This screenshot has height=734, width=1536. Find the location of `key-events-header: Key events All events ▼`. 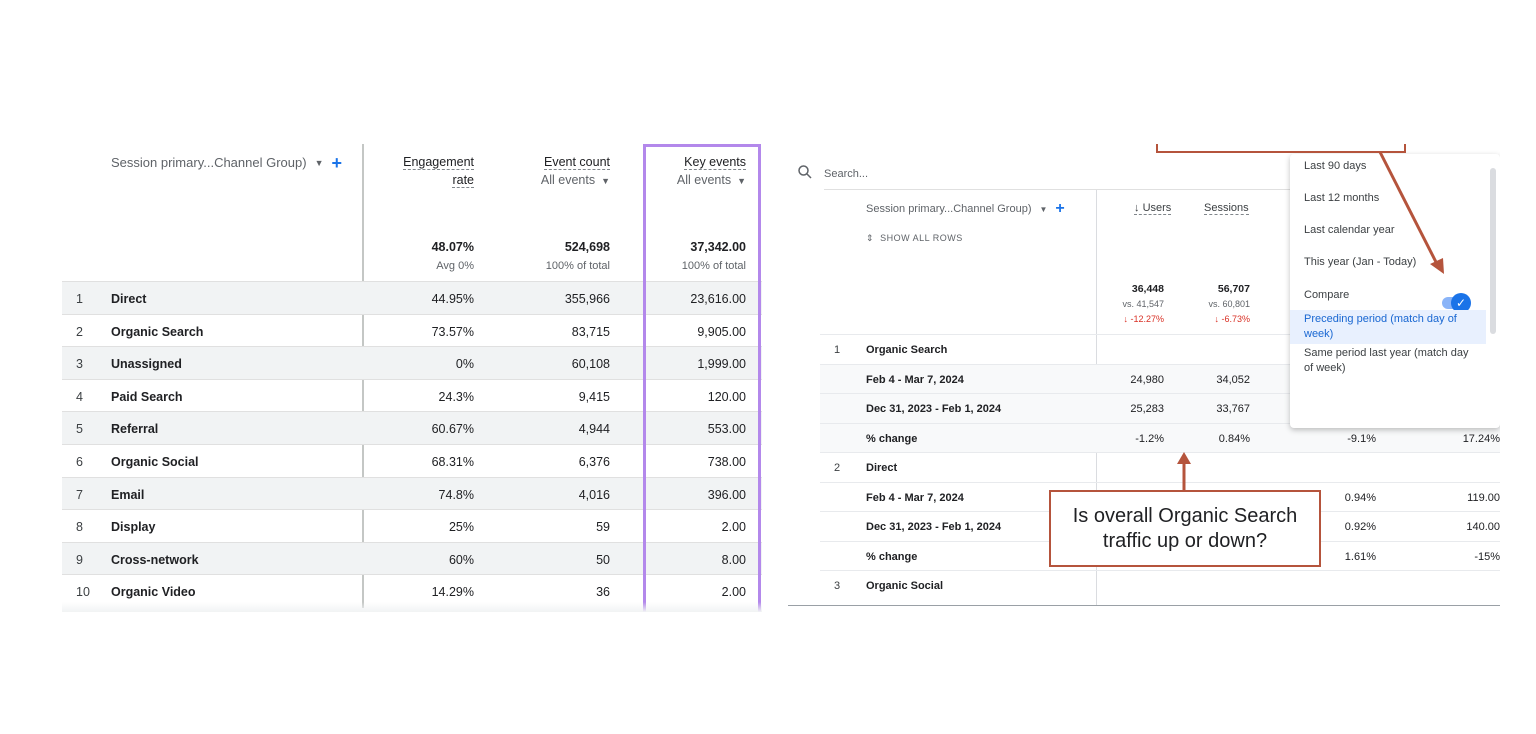

key-events-header: Key events All events ▼ is located at coordinates (711, 171).